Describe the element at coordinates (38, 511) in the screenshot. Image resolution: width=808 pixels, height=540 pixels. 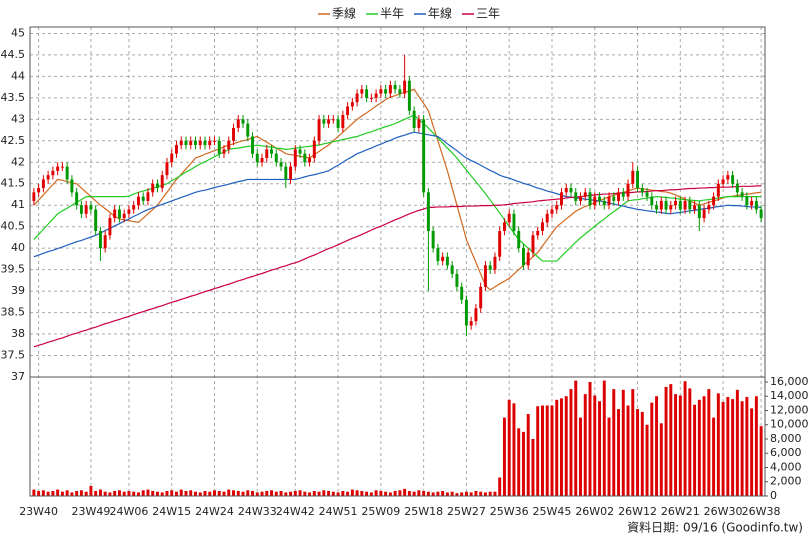
I see `x-tick-label: 23W40` at that location.